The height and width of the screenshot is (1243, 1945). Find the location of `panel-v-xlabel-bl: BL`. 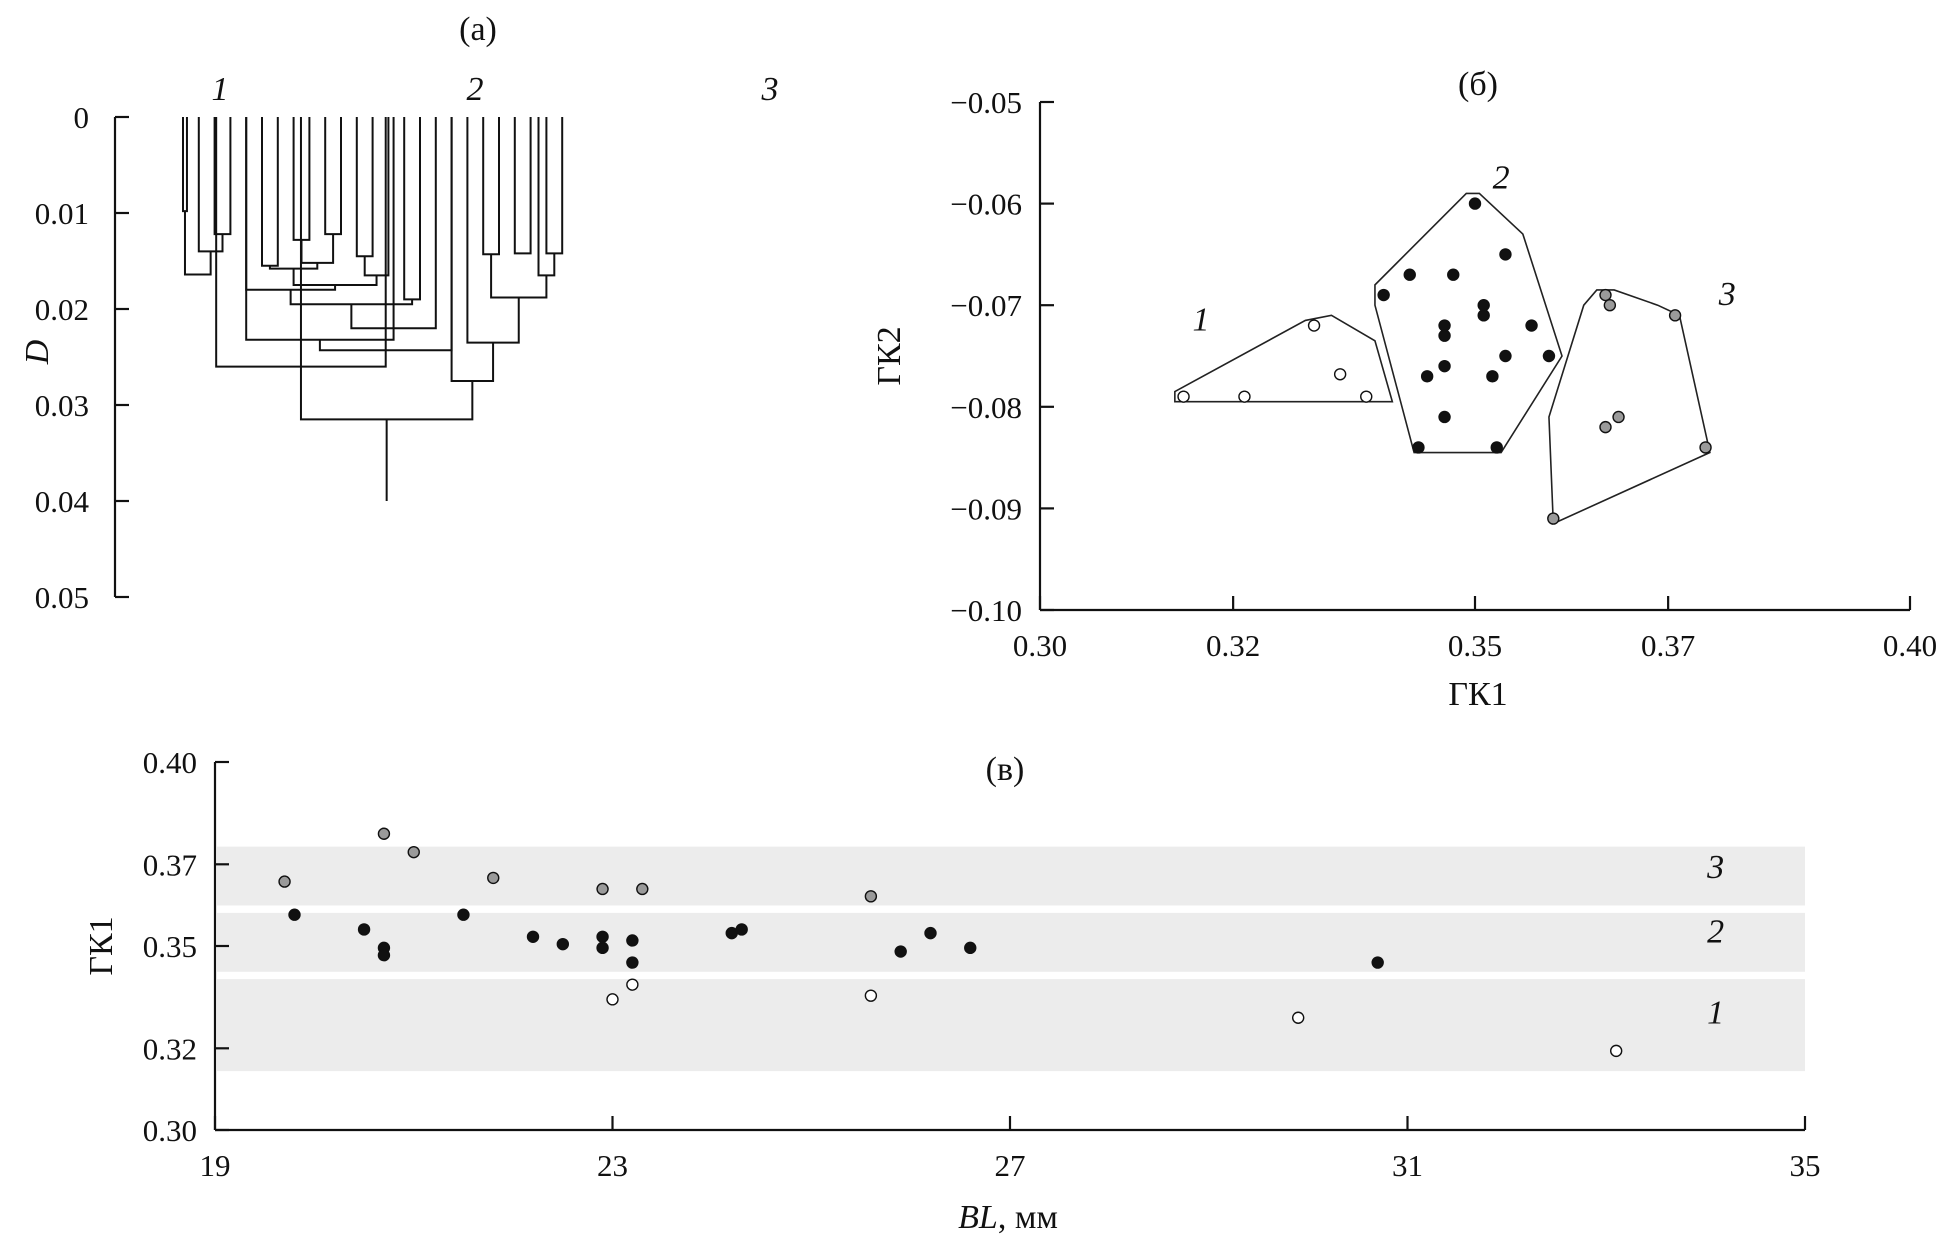

panel-v-xlabel-bl: BL is located at coordinates (978, 1217).